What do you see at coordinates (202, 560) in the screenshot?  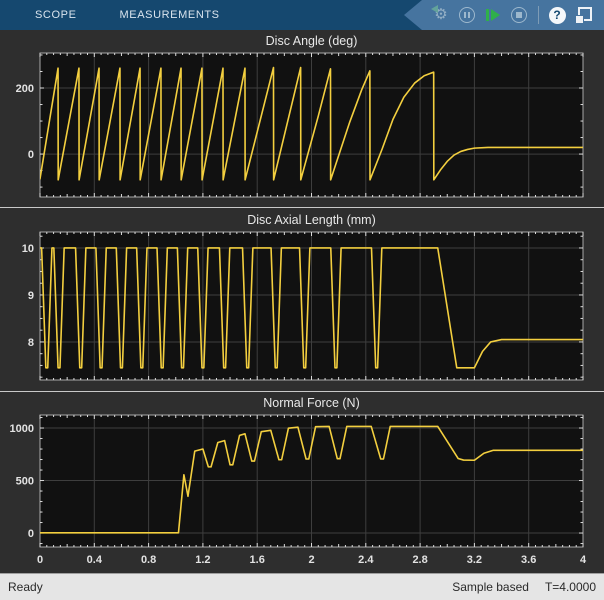 I see `svg-text: 1.2` at bounding box center [202, 560].